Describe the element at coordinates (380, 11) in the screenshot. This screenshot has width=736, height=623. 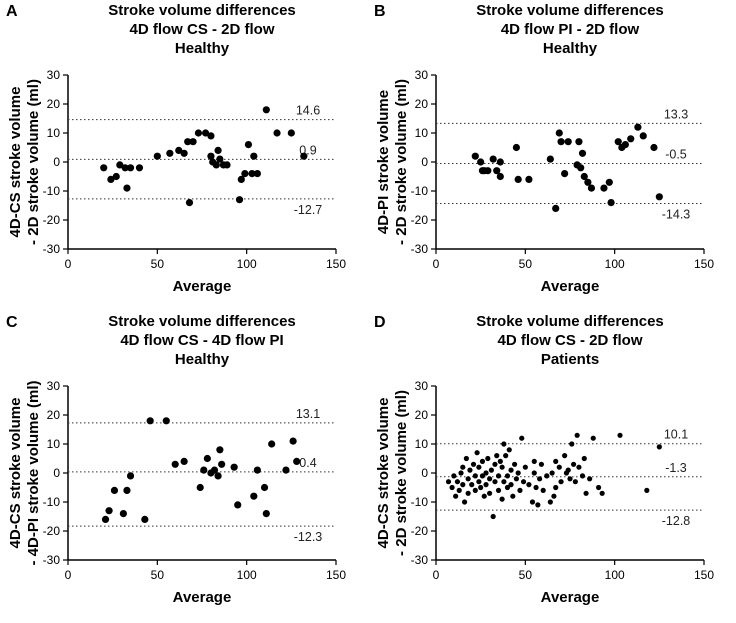
I see `panel-letter: B` at that location.